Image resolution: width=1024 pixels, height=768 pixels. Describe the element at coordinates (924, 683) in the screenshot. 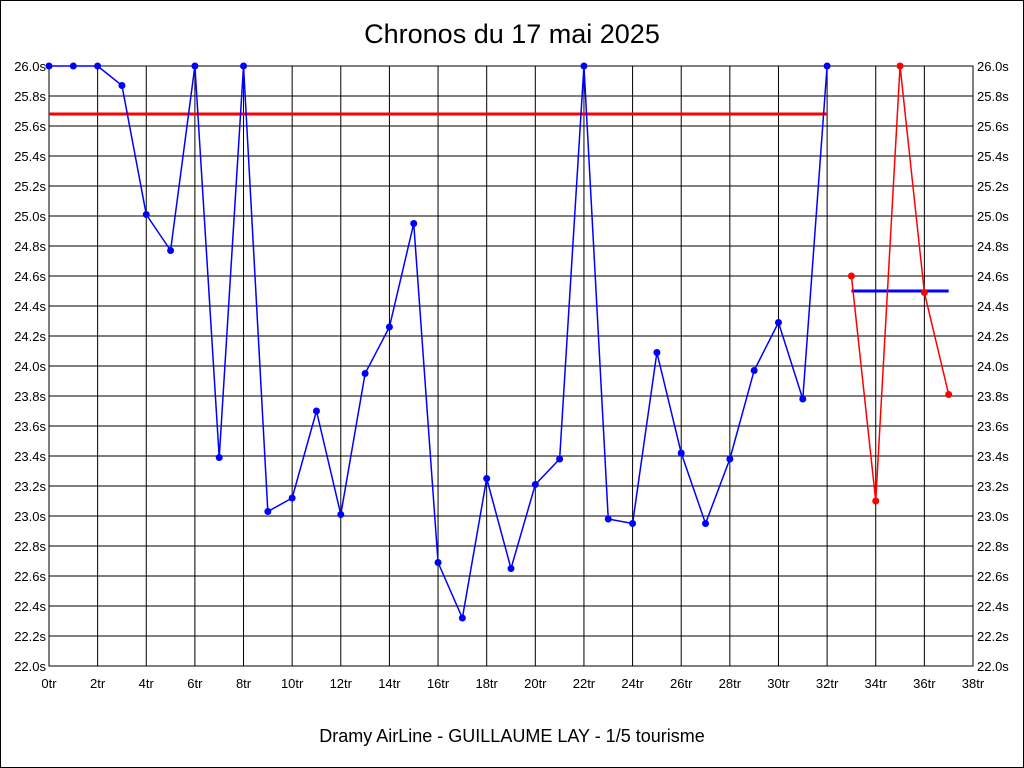

I see `x-tick-label: 36tr` at that location.